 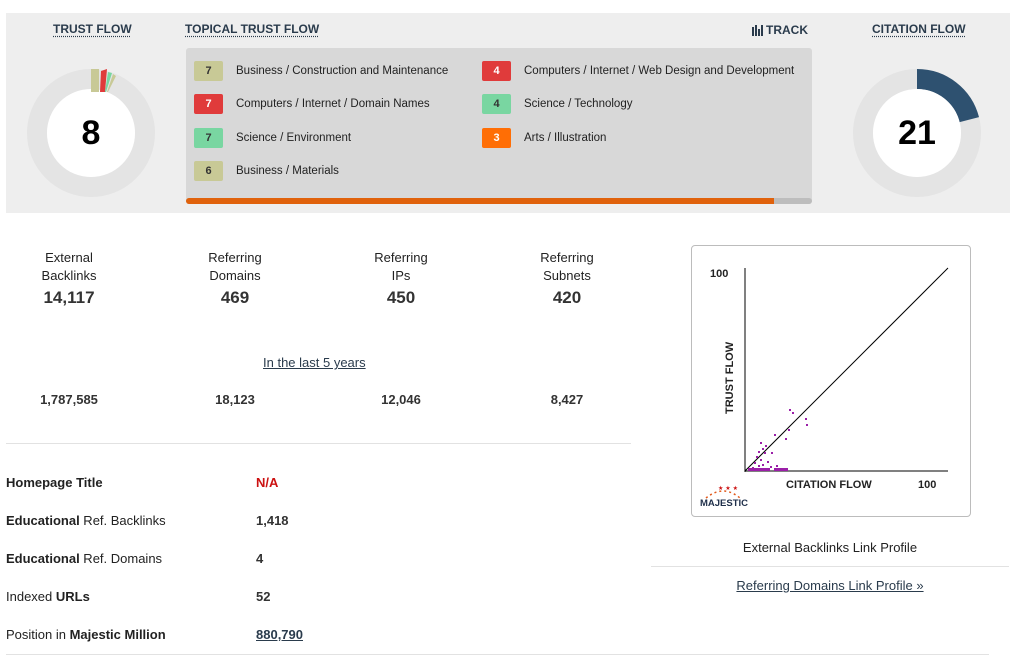 I want to click on referring-domains-link-profile-link: Referring Domains Link Profile », so click(x=830, y=585).